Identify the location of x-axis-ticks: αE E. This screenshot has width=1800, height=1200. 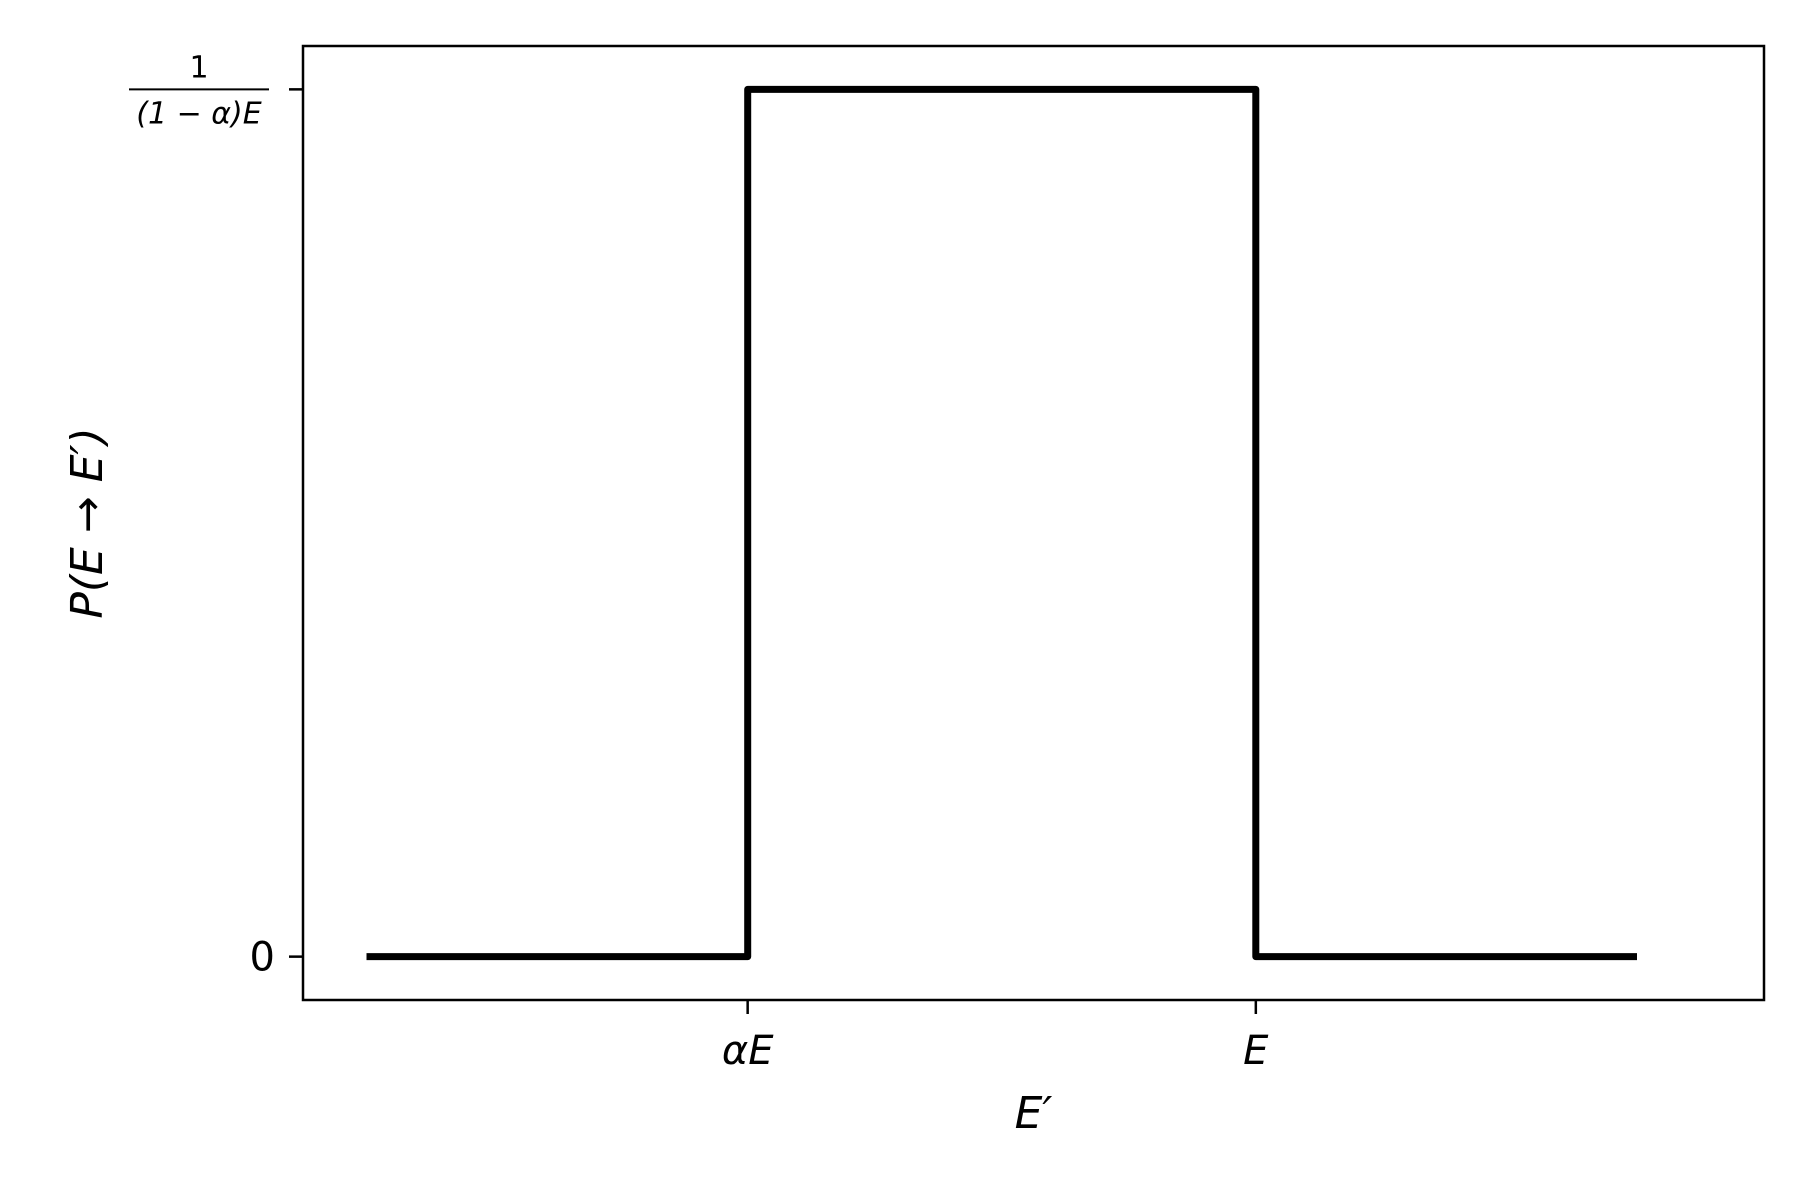
(995, 1037).